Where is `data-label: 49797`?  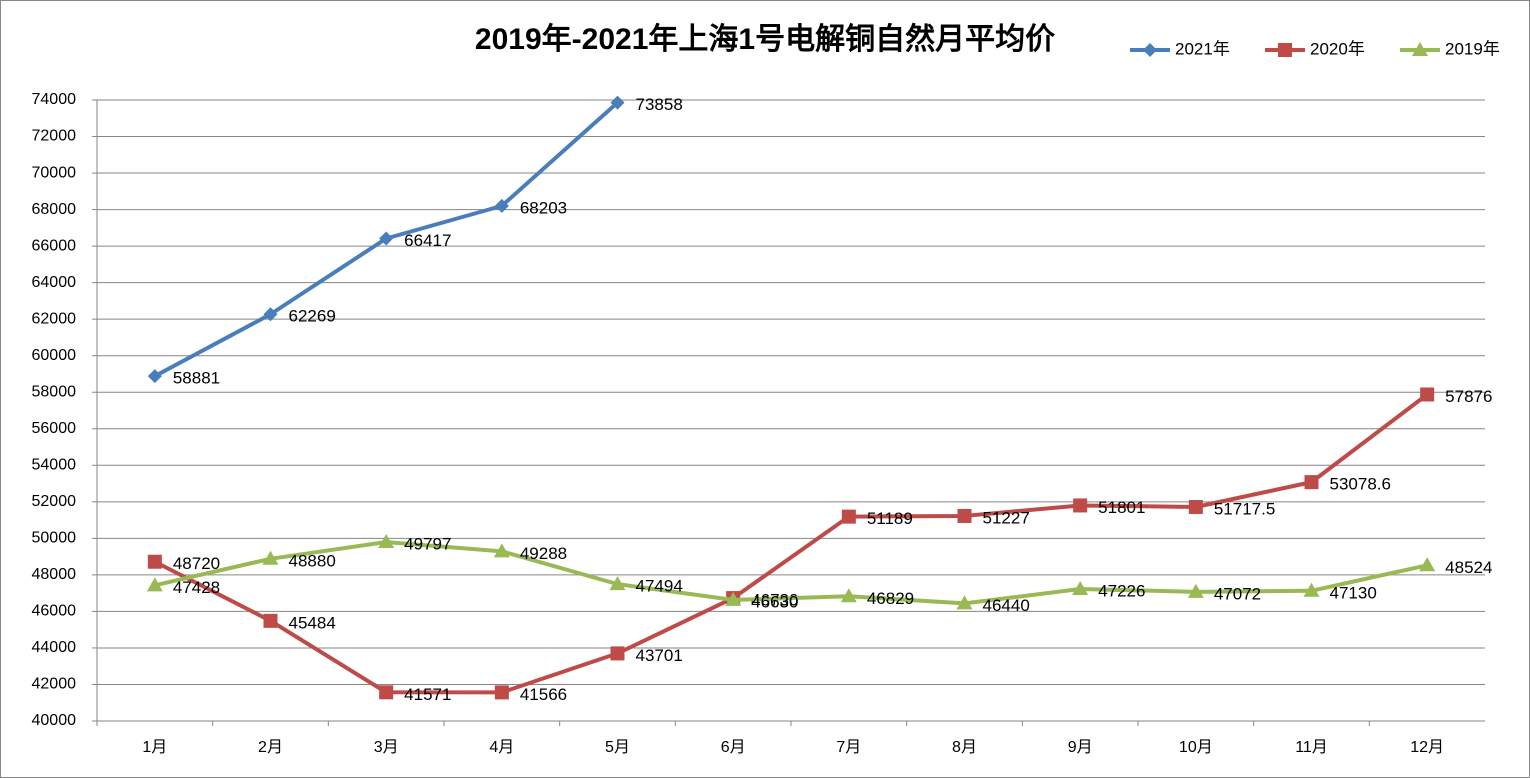
data-label: 49797 is located at coordinates (427, 544).